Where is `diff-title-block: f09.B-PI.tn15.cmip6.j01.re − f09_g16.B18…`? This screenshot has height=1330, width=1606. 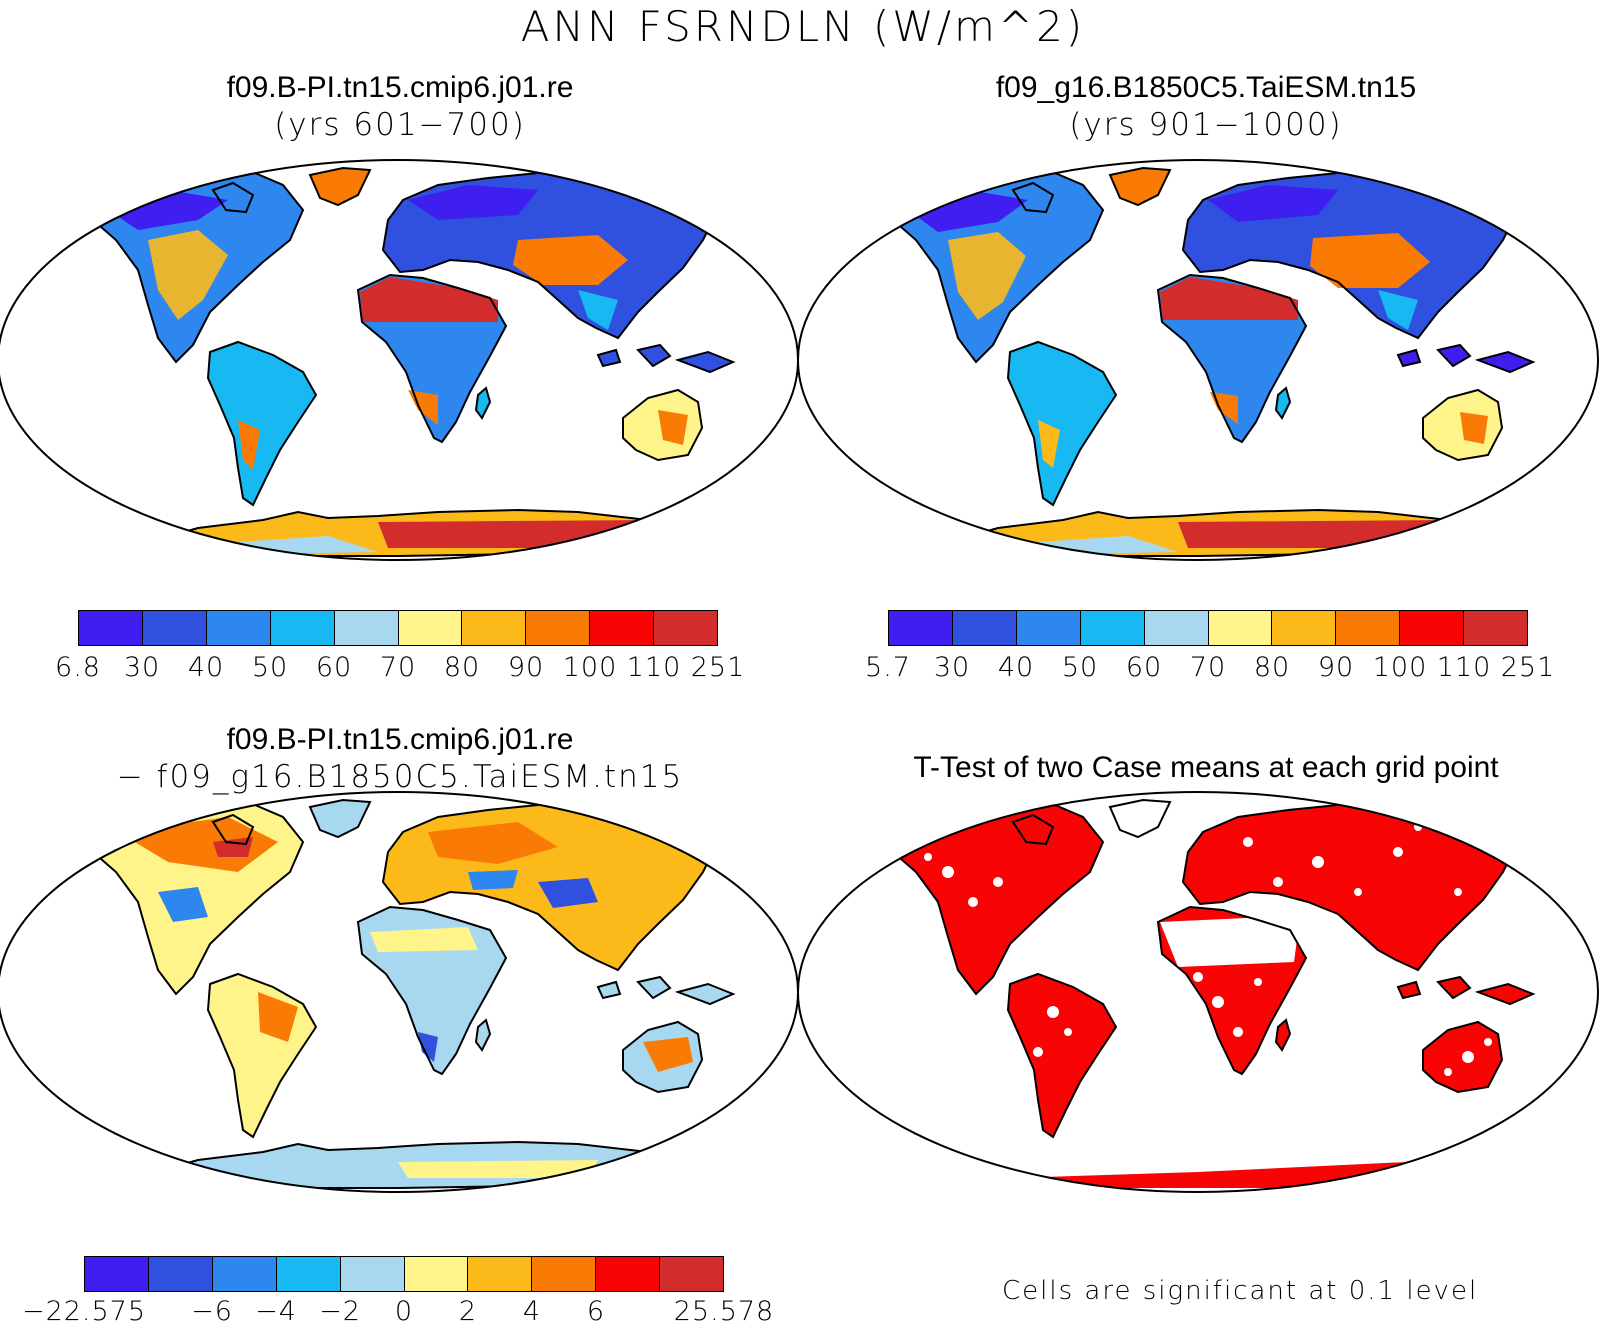
diff-title-block: f09.B-PI.tn15.cmip6.j01.re − f09_g16.B18… is located at coordinates (400, 759).